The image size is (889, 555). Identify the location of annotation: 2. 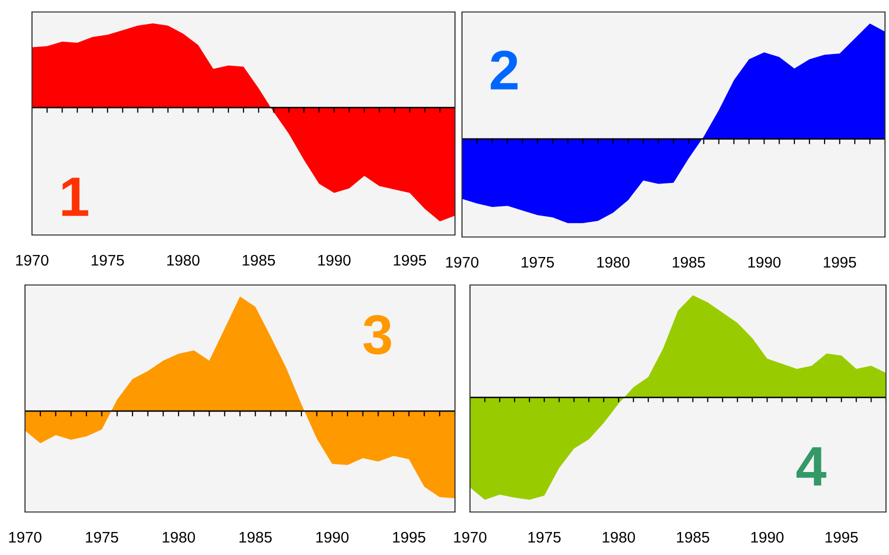
(504, 70).